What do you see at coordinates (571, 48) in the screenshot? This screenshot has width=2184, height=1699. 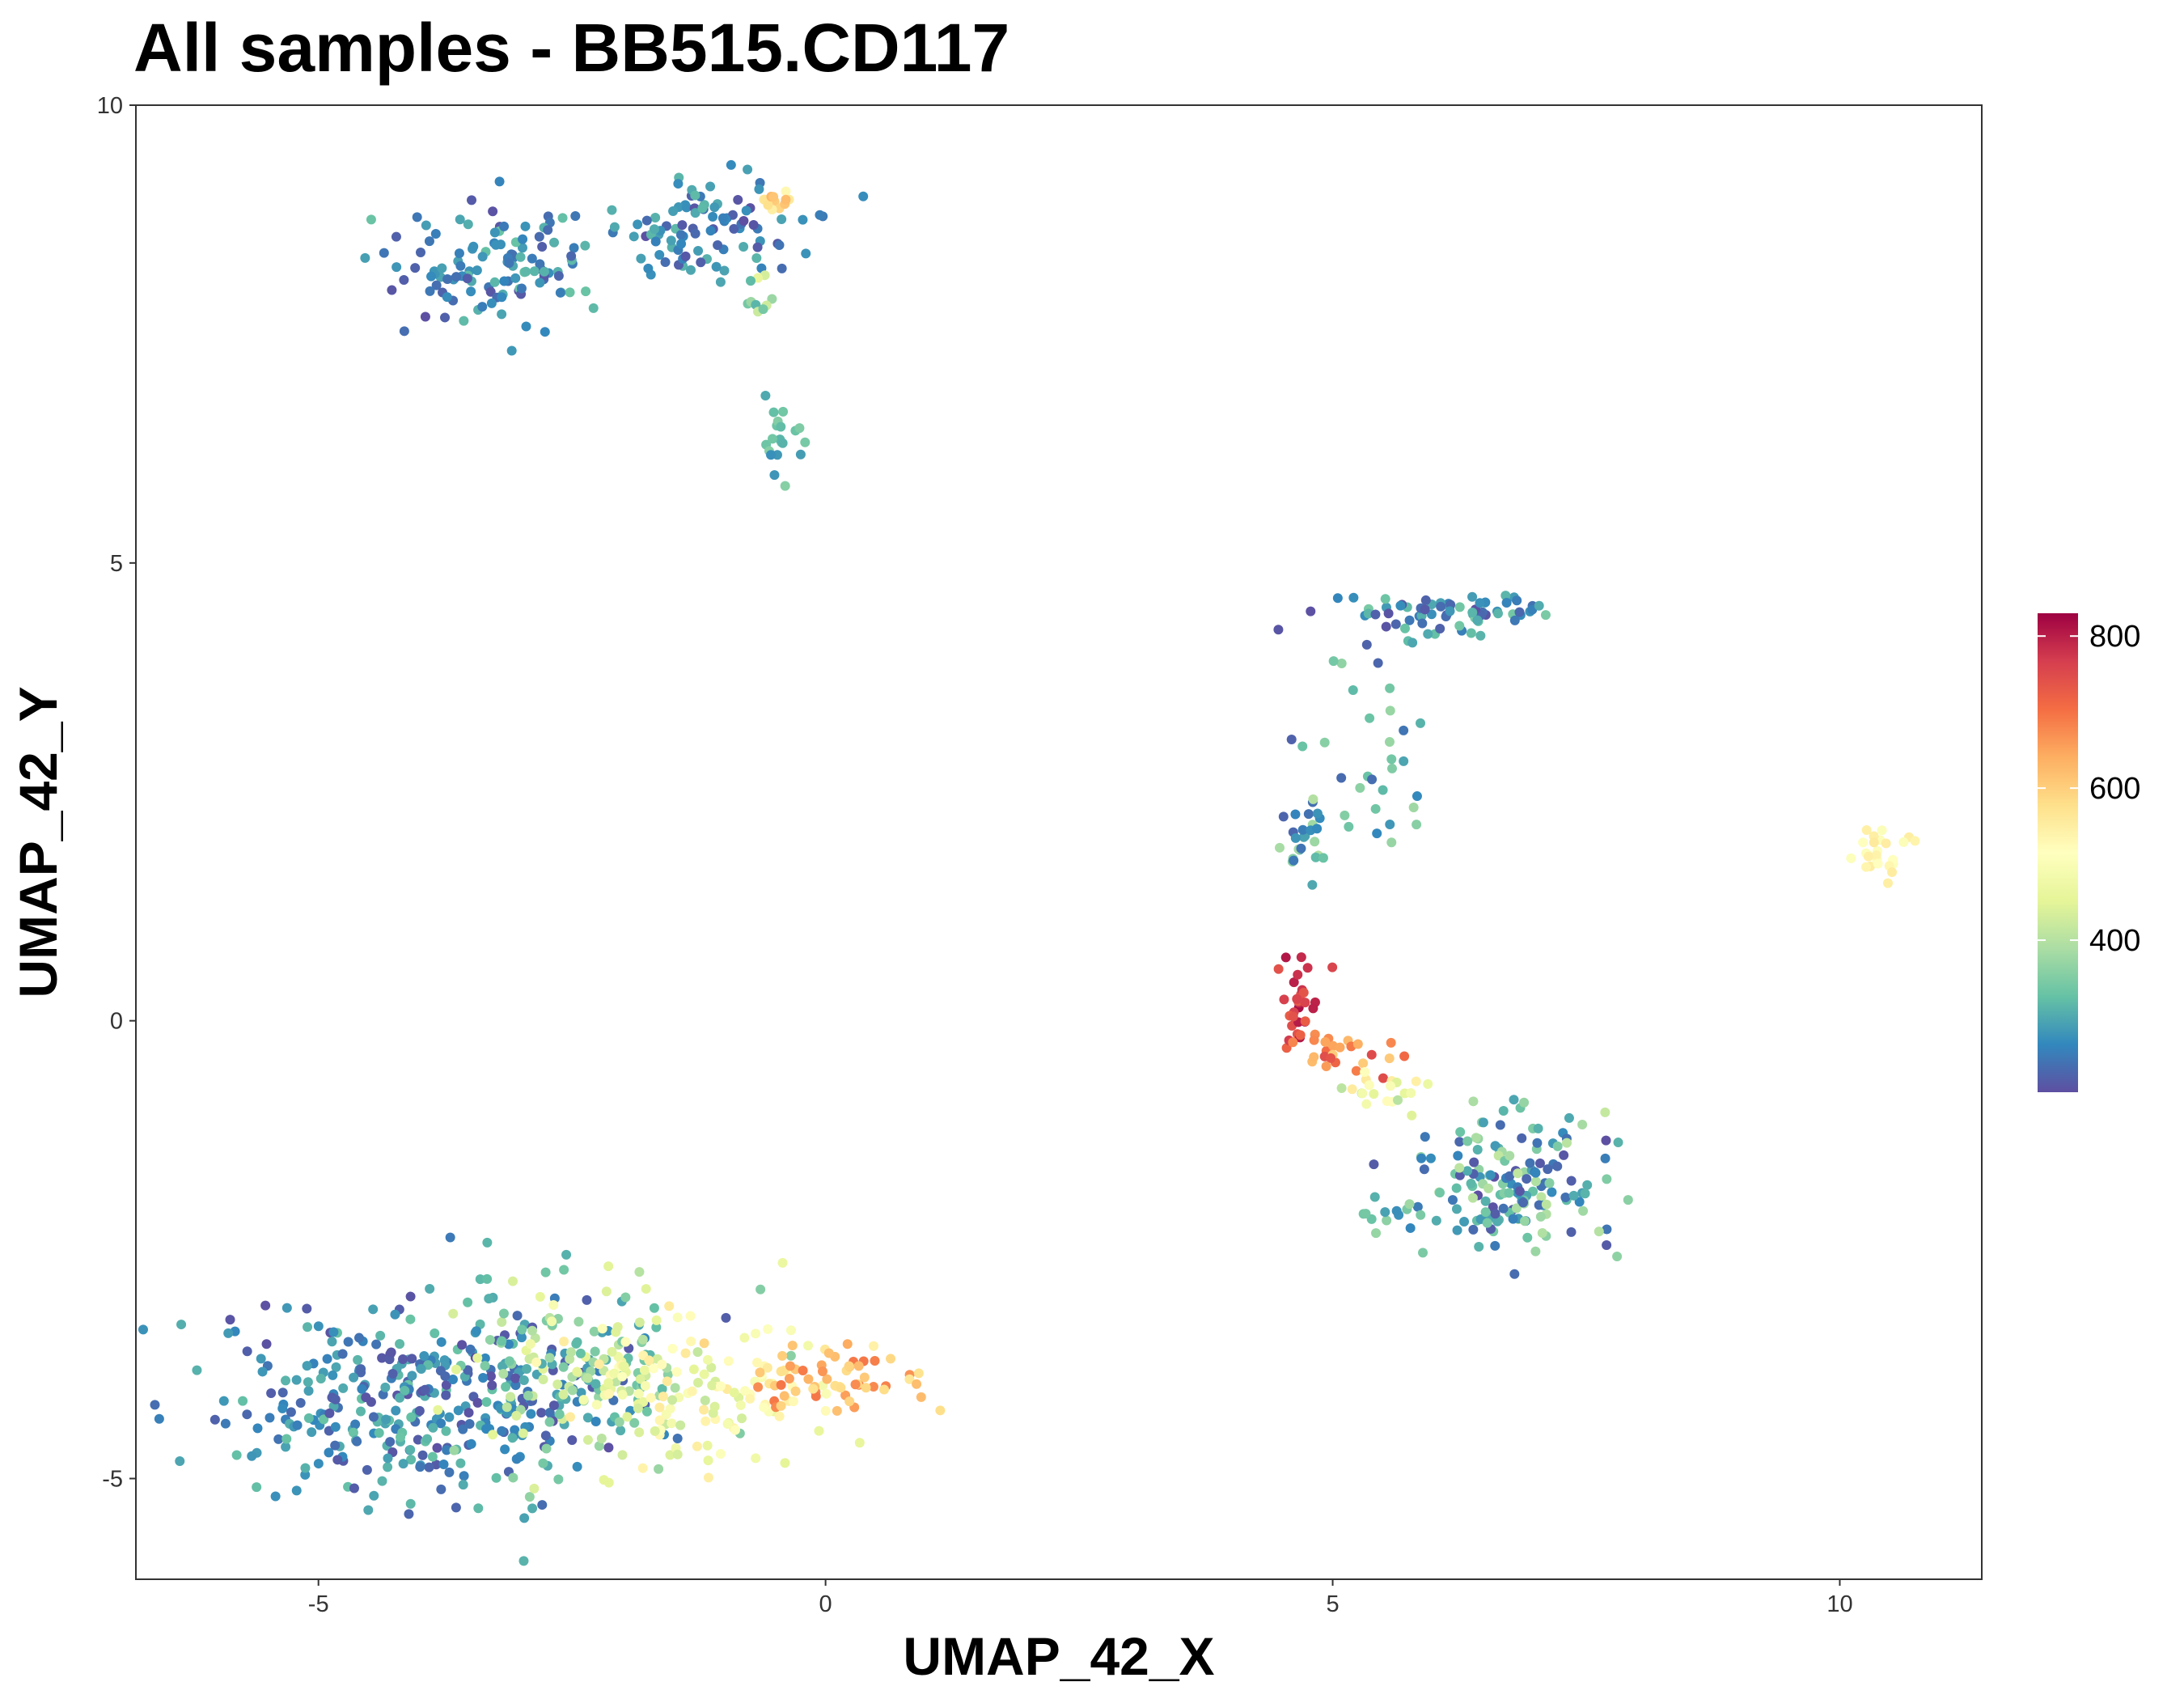 I see `chart-title: All samples - BB515.CD117` at bounding box center [571, 48].